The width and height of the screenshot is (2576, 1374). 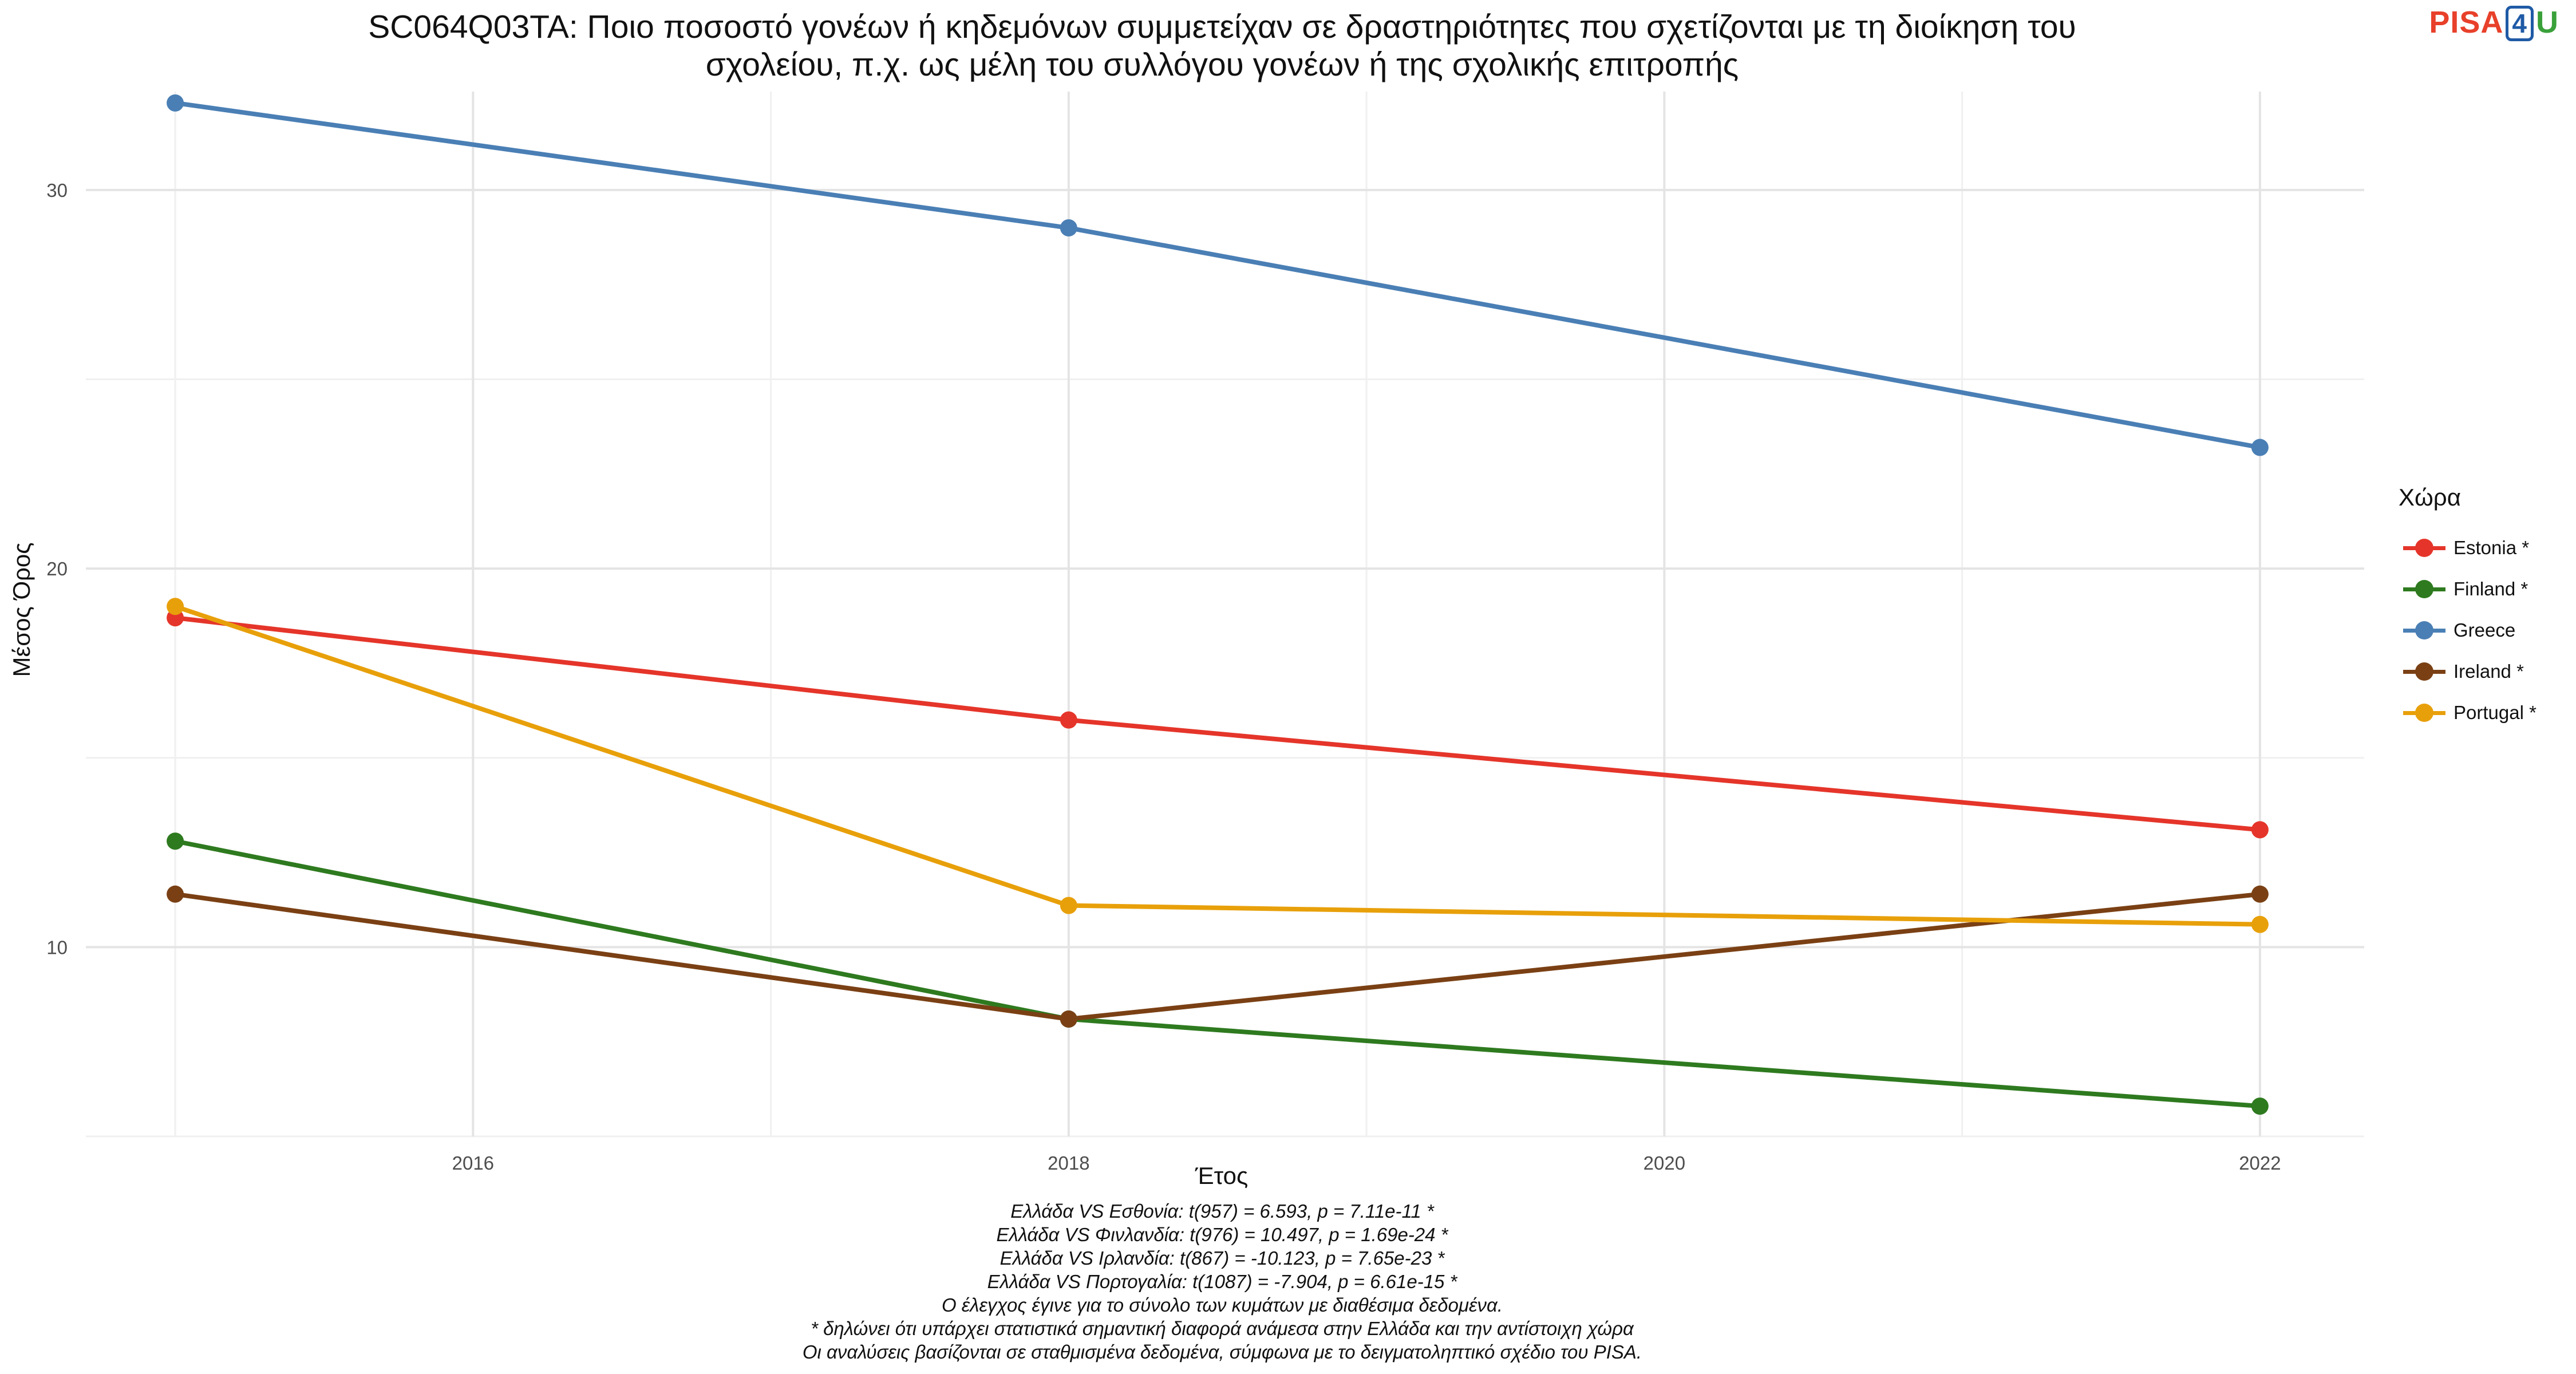 What do you see at coordinates (2520, 24) in the screenshot?
I see `logo-part-4: 4` at bounding box center [2520, 24].